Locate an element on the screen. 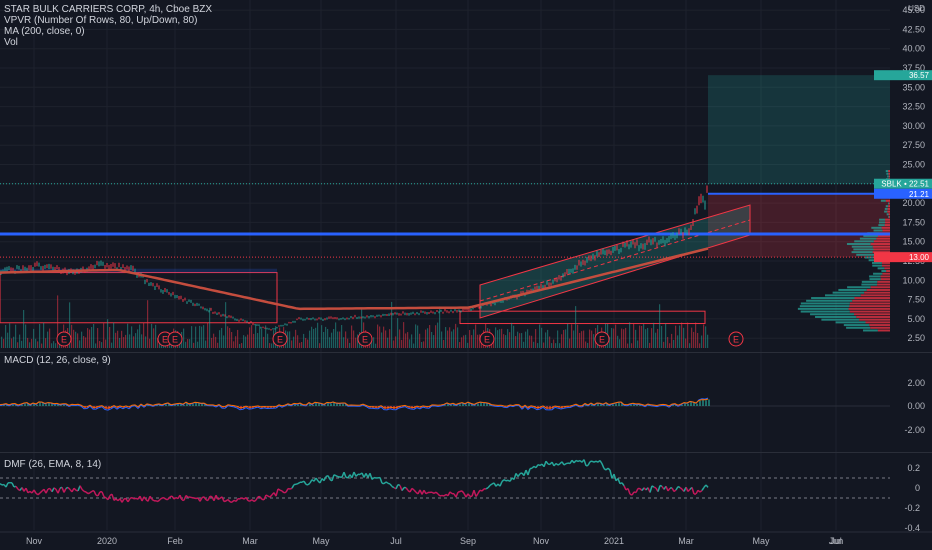  indicator-ma: MA (200, close, 0) is located at coordinates (44, 31).